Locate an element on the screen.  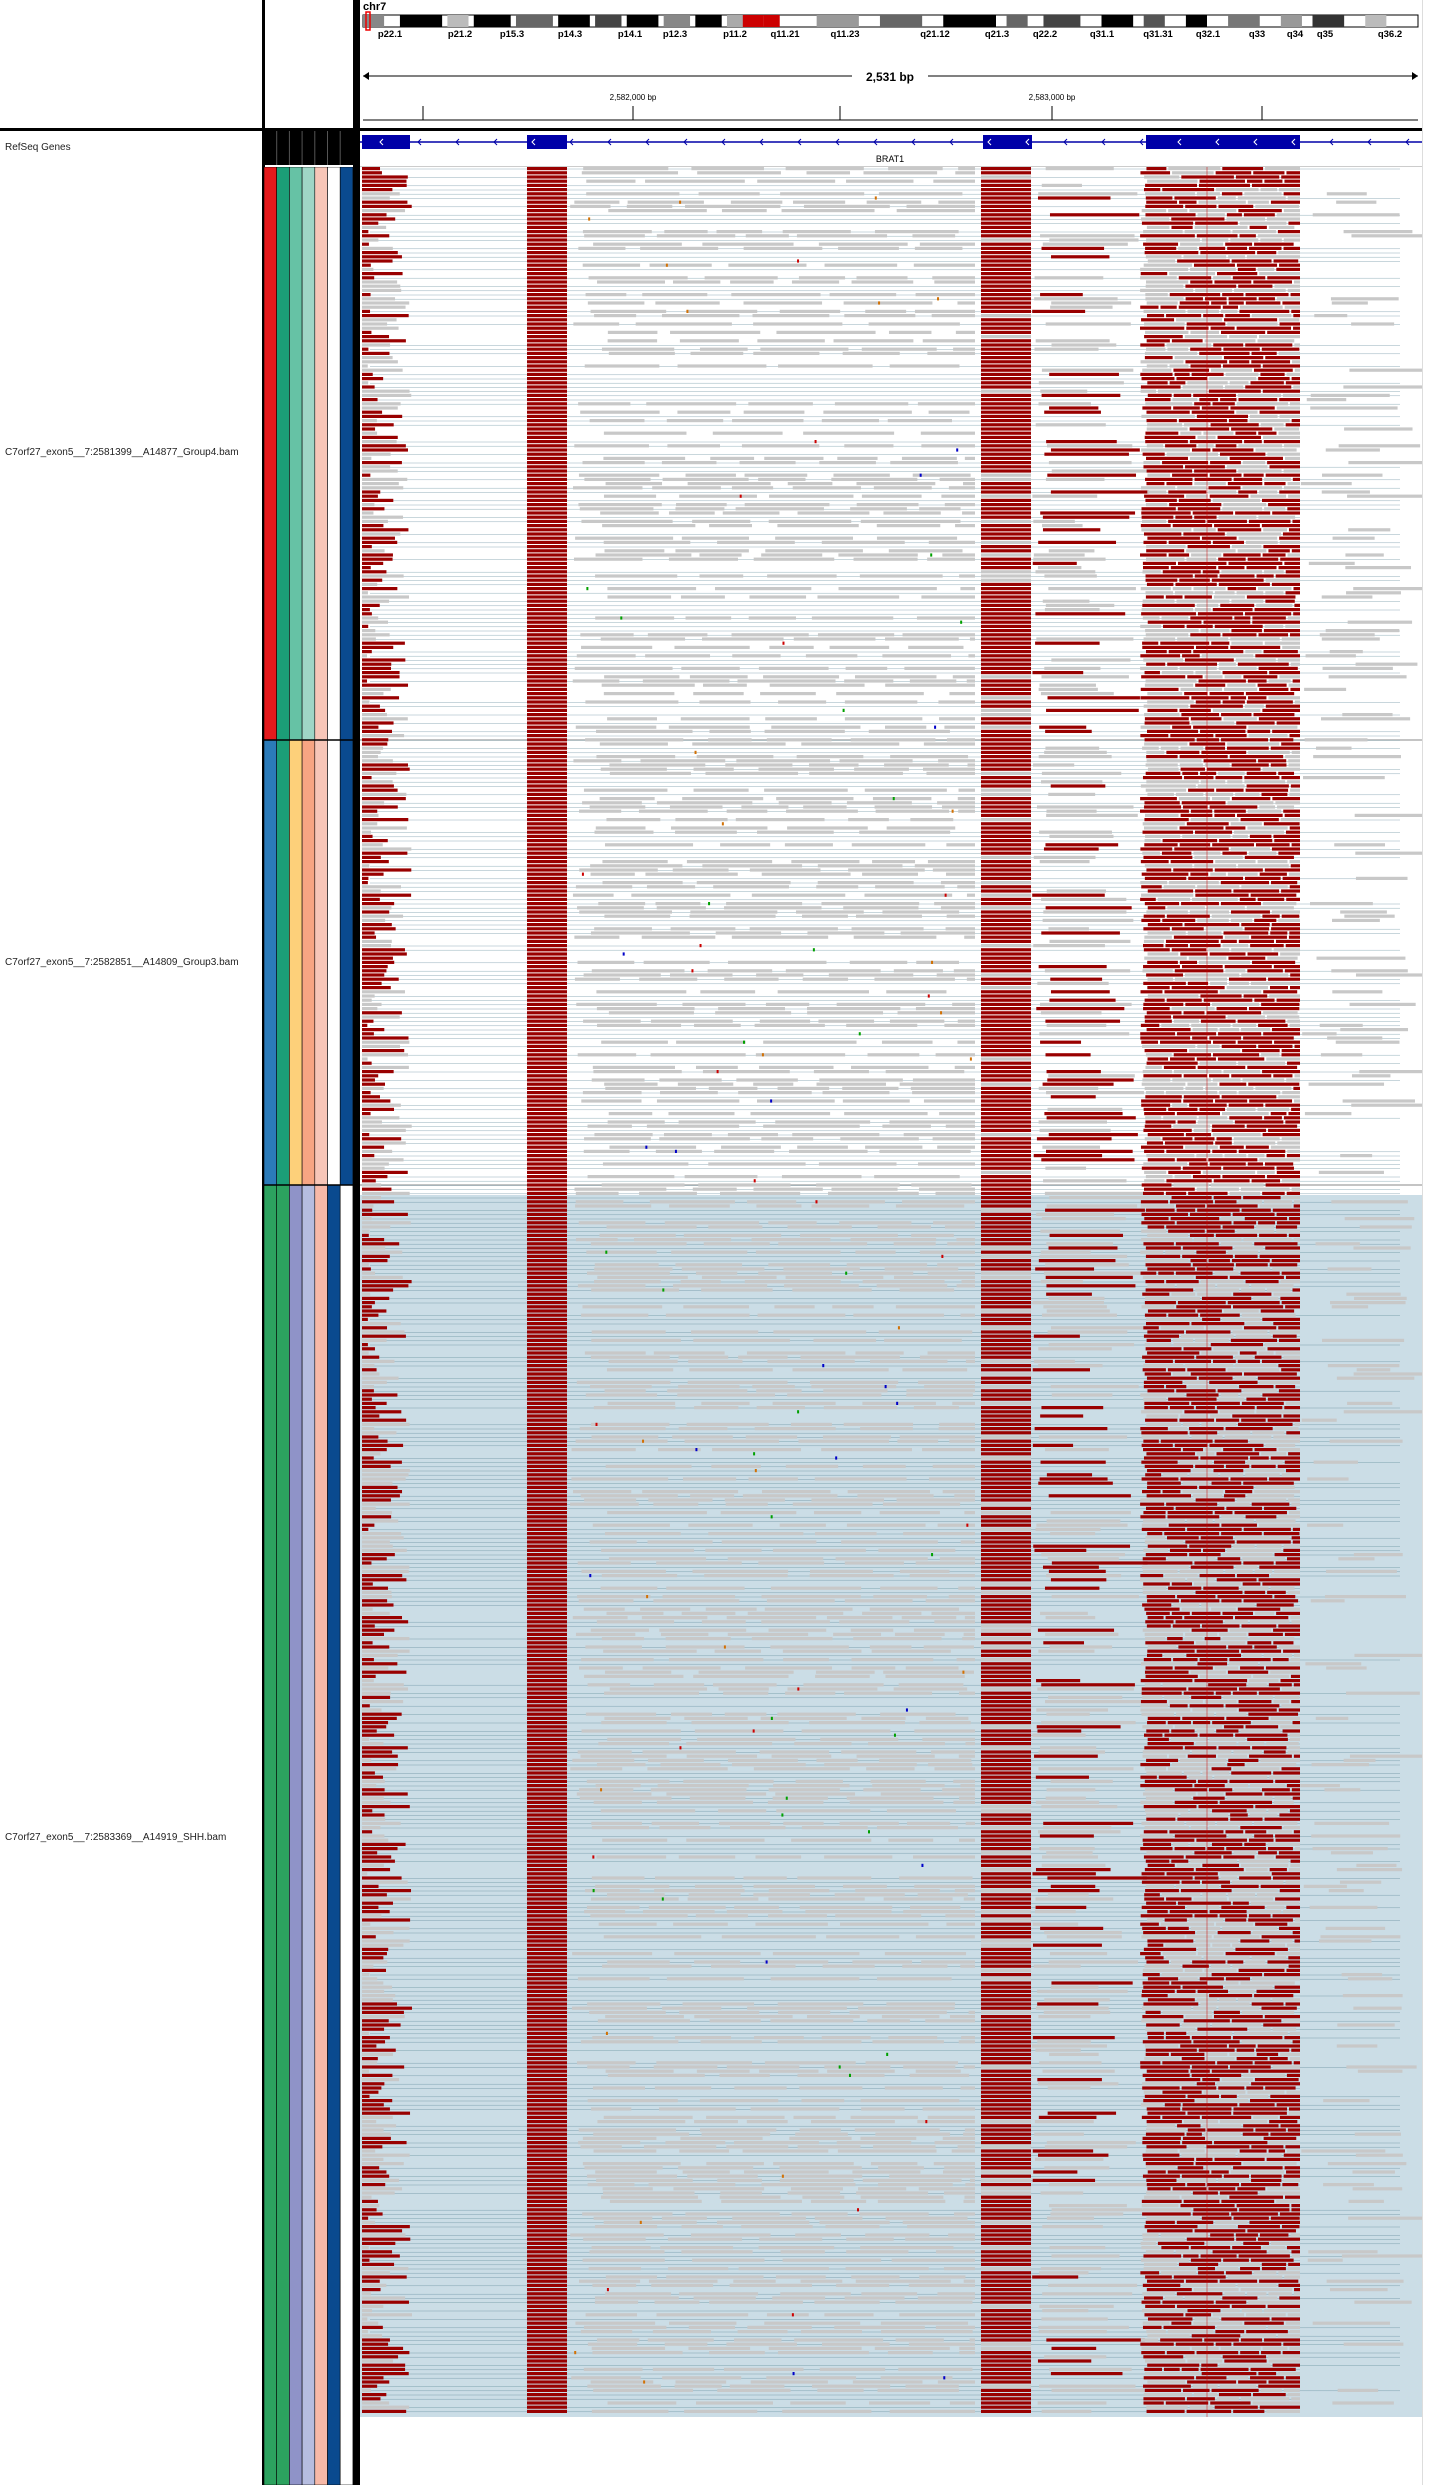
gene-name: BRAT1 is located at coordinates (890, 159).